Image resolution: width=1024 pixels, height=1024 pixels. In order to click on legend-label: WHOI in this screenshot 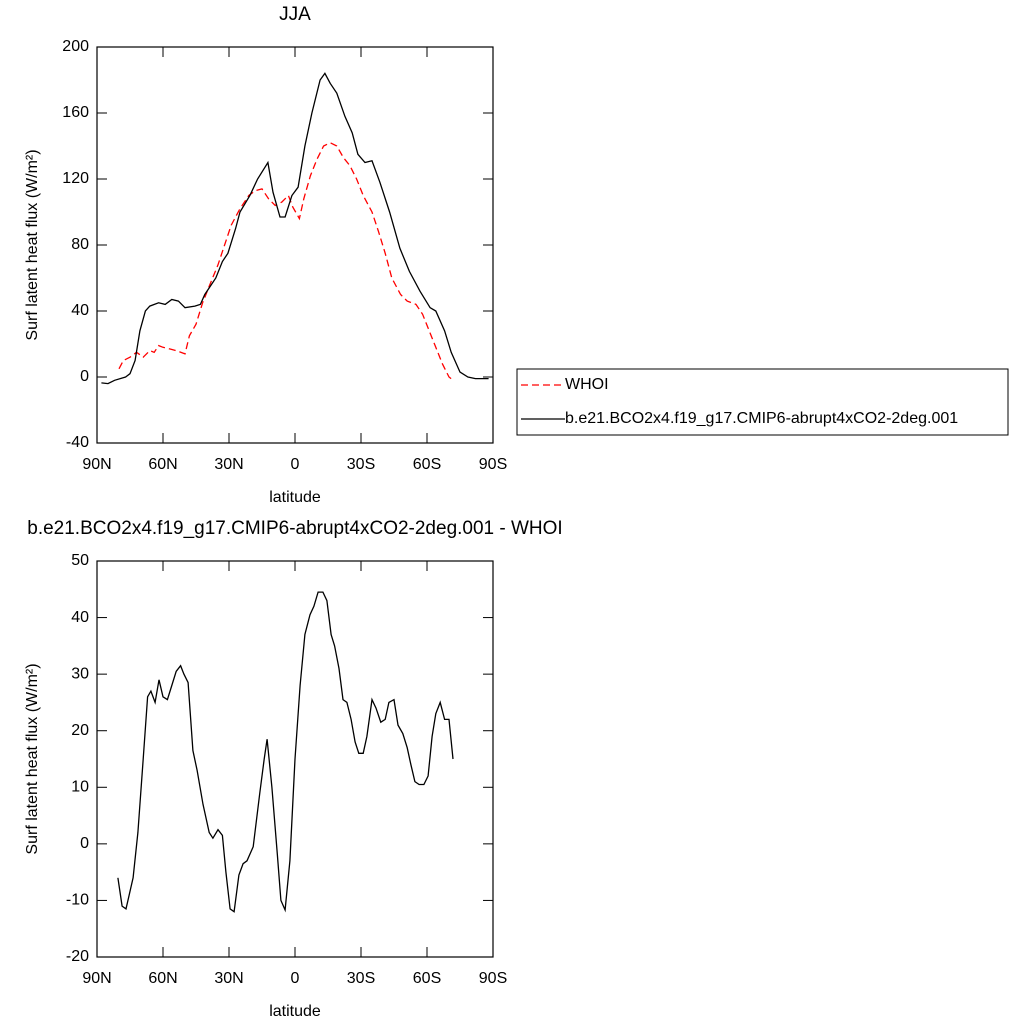, I will do `click(587, 384)`.